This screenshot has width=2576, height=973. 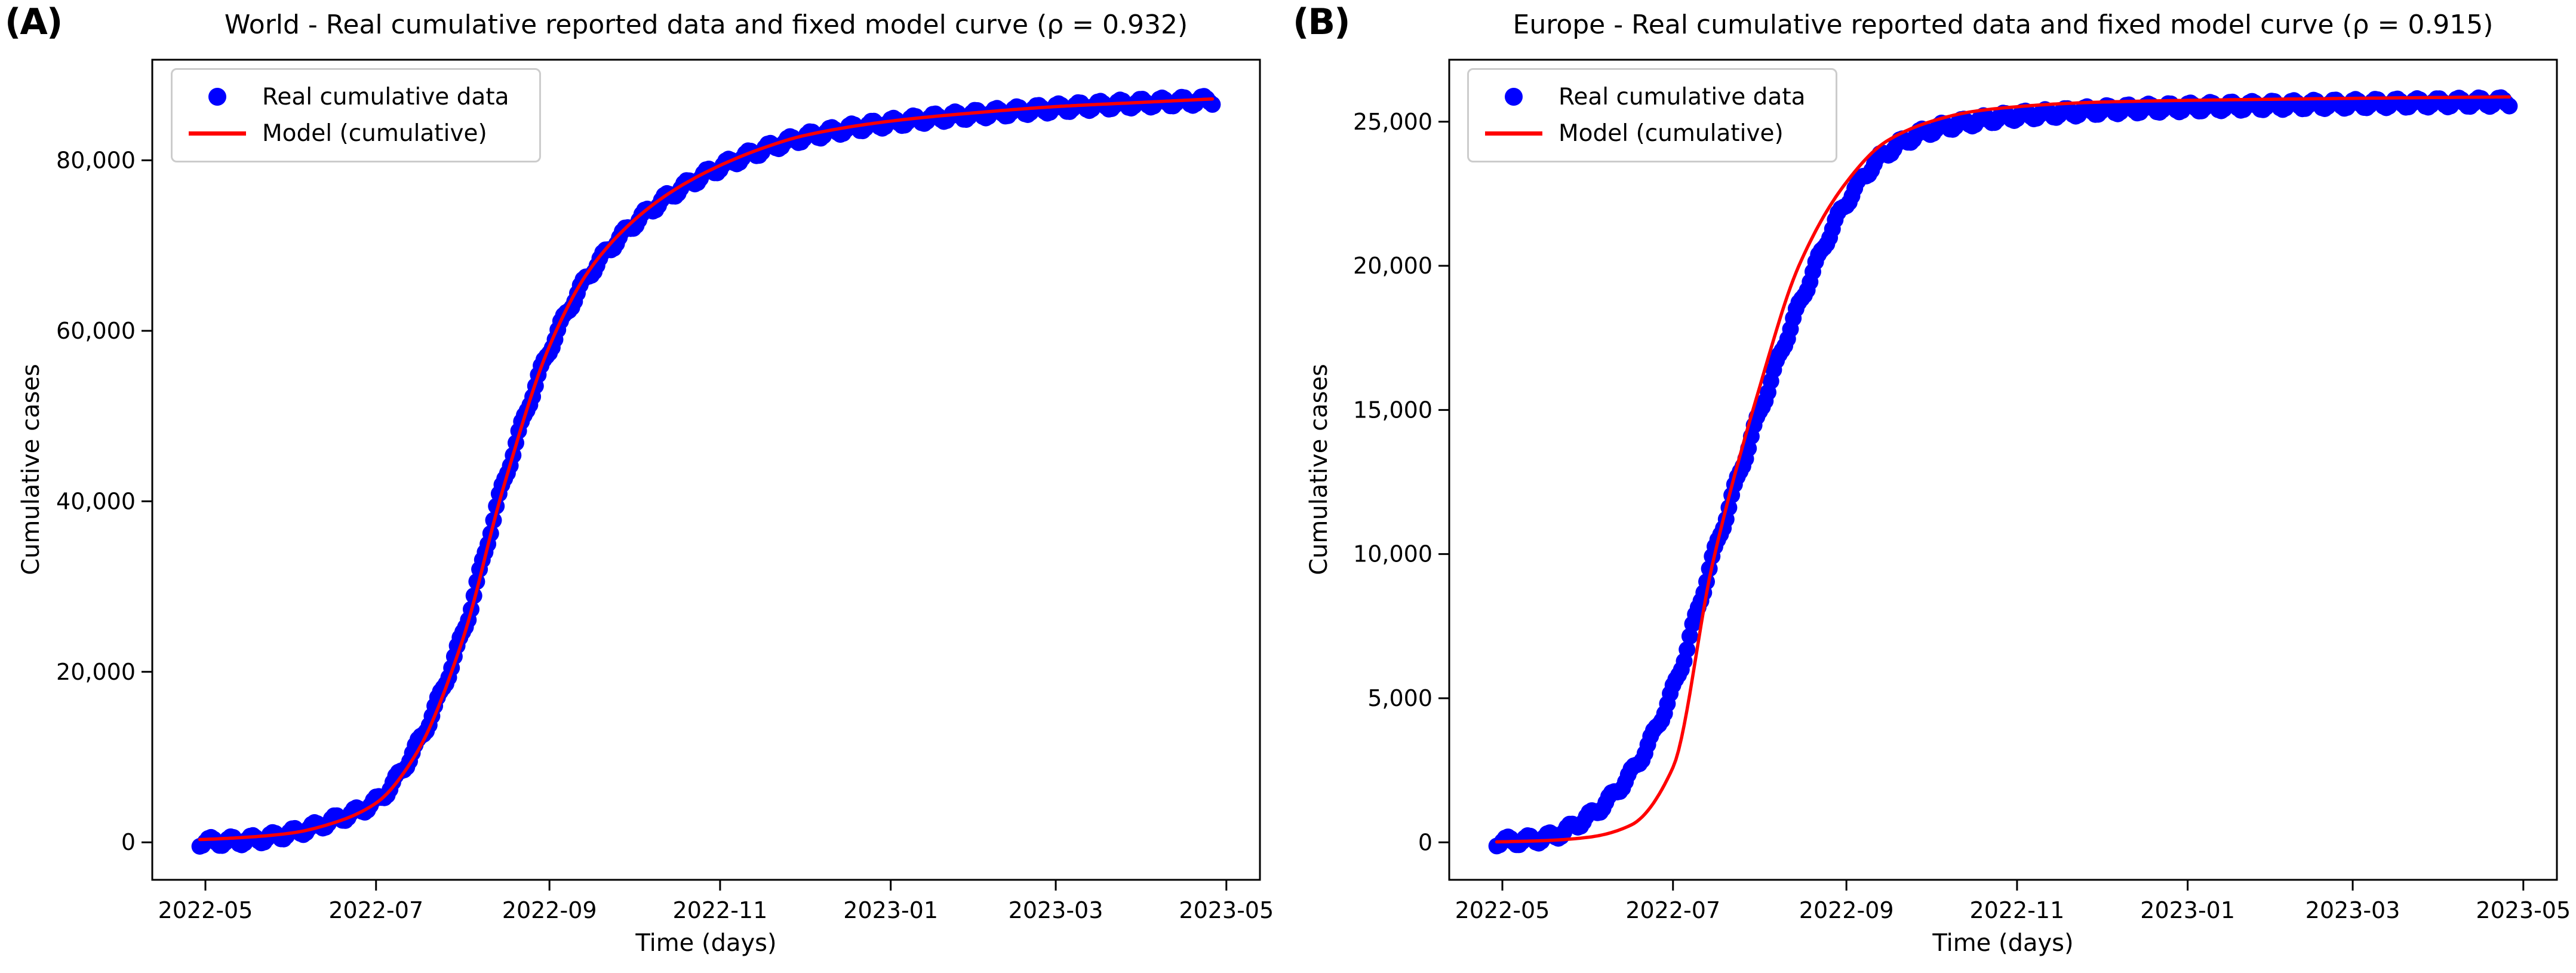 I want to click on panel-a-xlabel: Time (days), so click(x=706, y=943).